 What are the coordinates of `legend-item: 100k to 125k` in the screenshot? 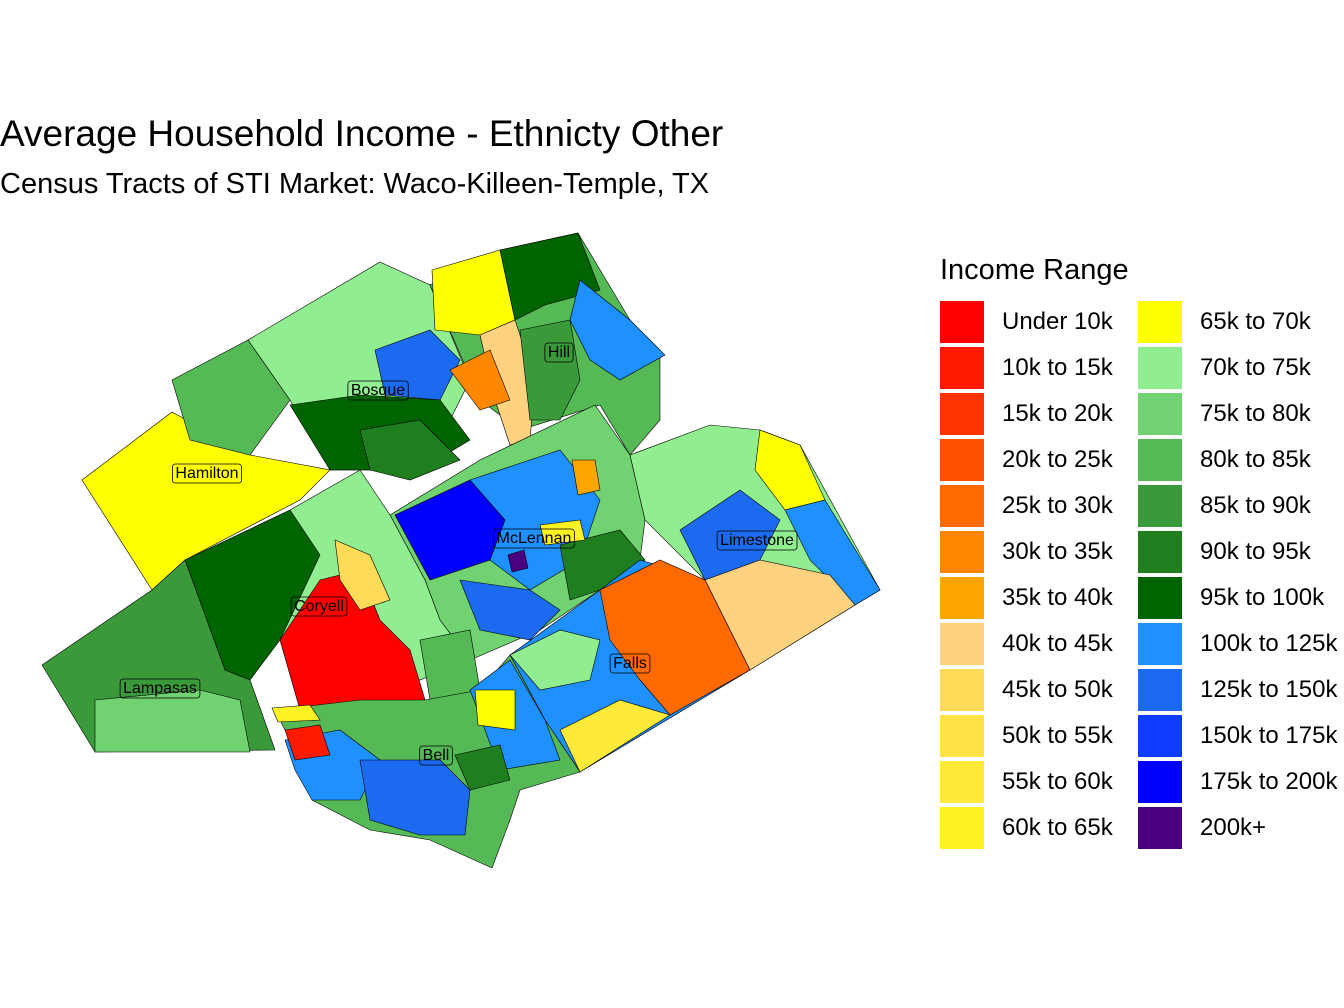 It's located at (1238, 645).